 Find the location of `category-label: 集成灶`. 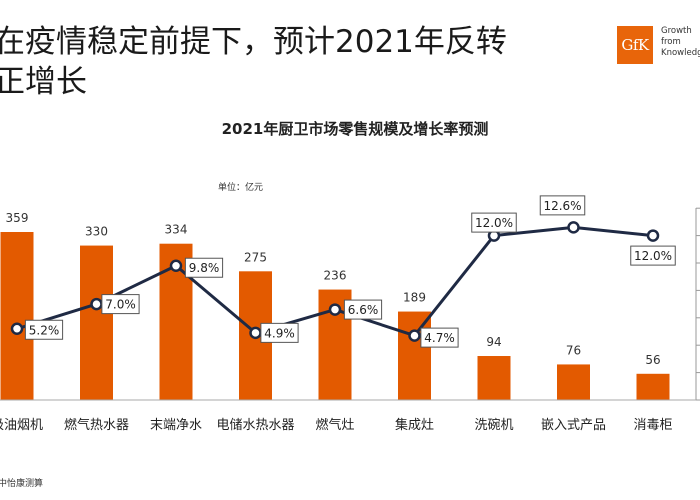

category-label: 集成灶 is located at coordinates (414, 425).